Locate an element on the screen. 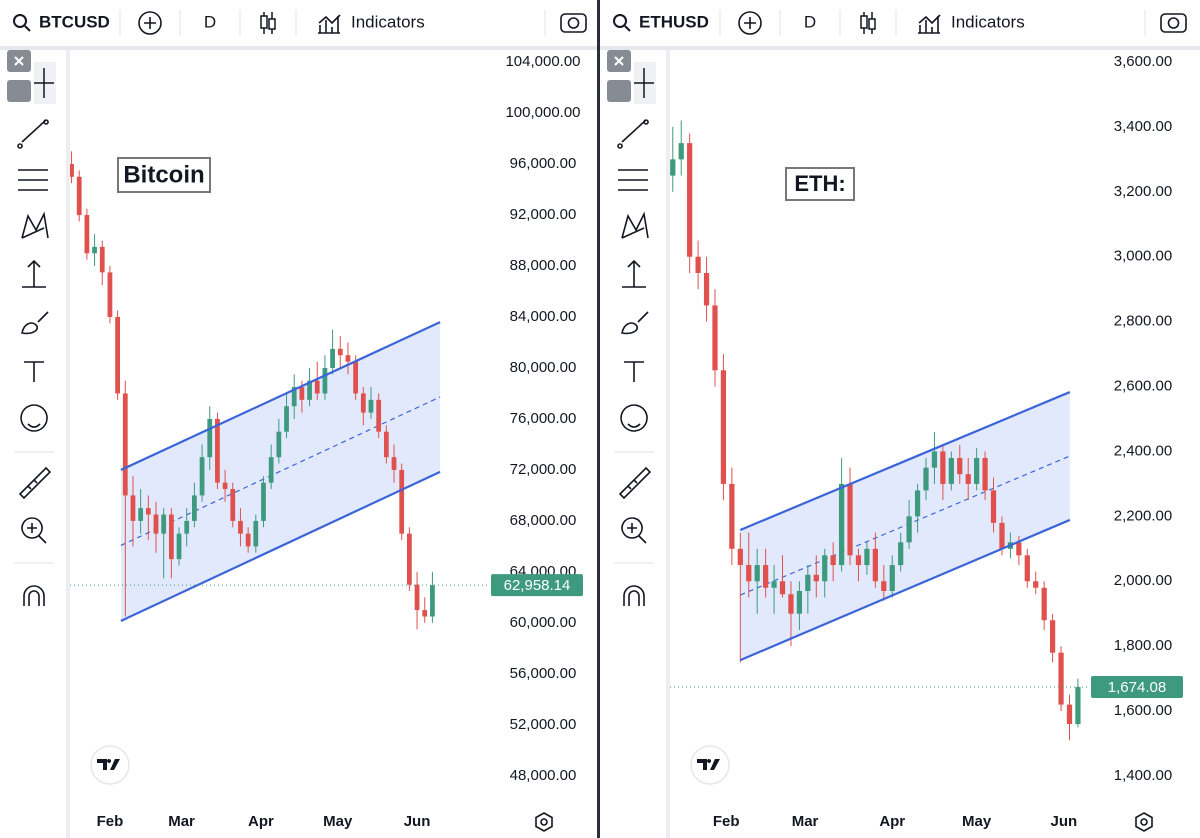 This screenshot has width=1200, height=838. search-icon-handle is located at coordinates (627, 28).